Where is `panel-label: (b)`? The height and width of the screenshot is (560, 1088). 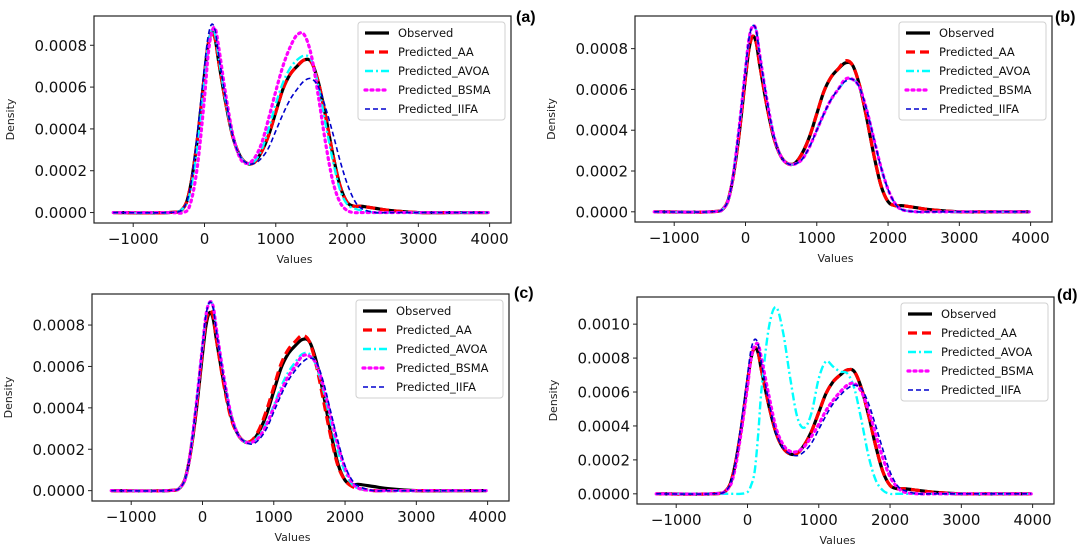 panel-label: (b) is located at coordinates (1065, 17).